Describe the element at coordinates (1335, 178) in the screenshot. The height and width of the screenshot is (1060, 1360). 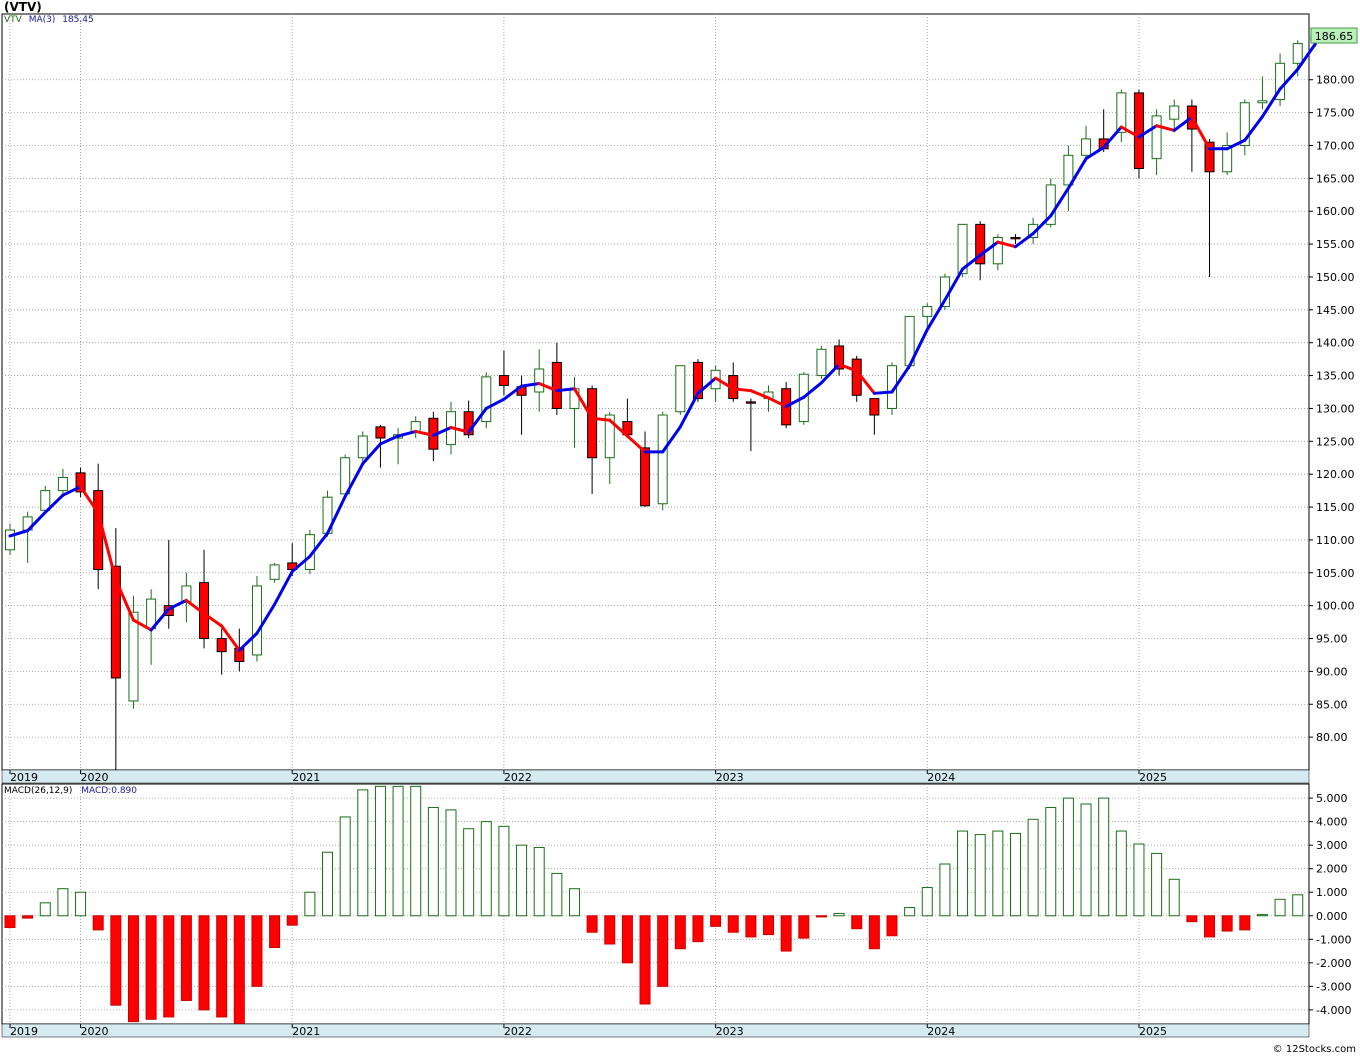
I see `price-tick-label: 165.00` at that location.